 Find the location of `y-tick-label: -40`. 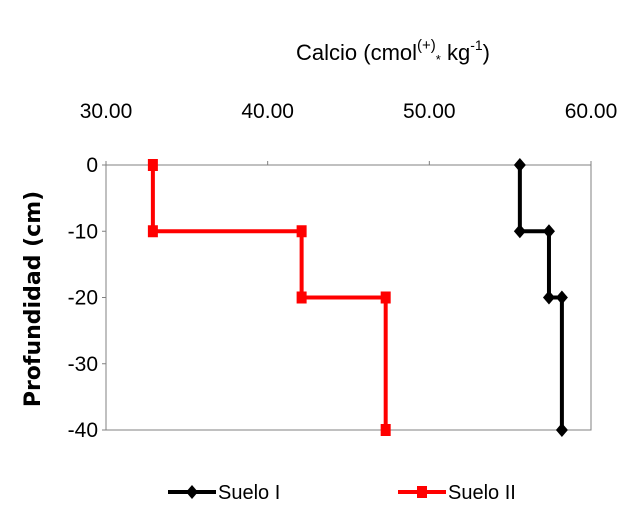

y-tick-label: -40 is located at coordinates (83, 430).